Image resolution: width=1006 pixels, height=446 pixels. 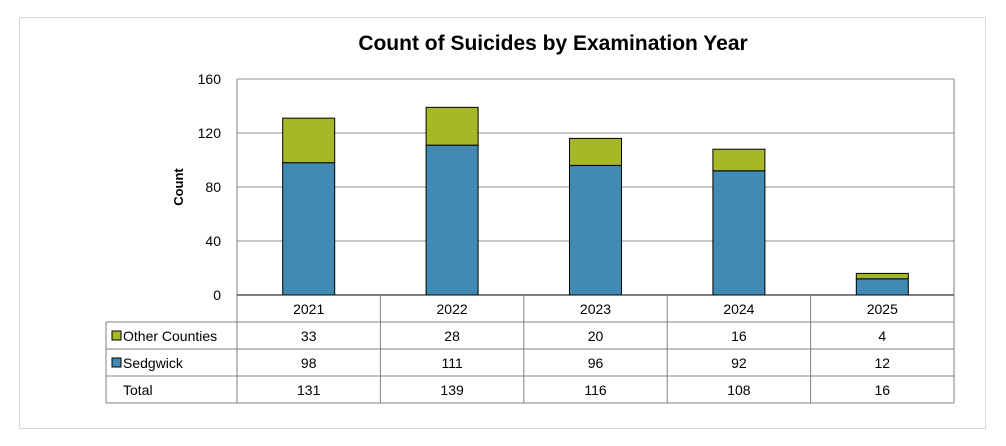 What do you see at coordinates (595, 151) in the screenshot?
I see `bar-other-counties-2023` at bounding box center [595, 151].